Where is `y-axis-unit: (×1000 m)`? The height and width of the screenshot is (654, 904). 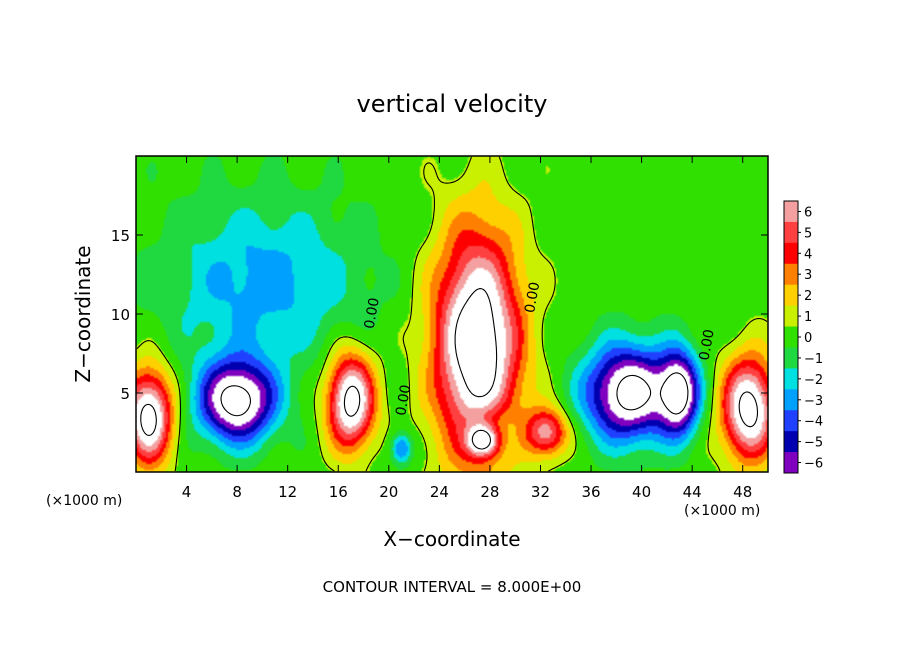
y-axis-unit: (×1000 m) is located at coordinates (84, 501).